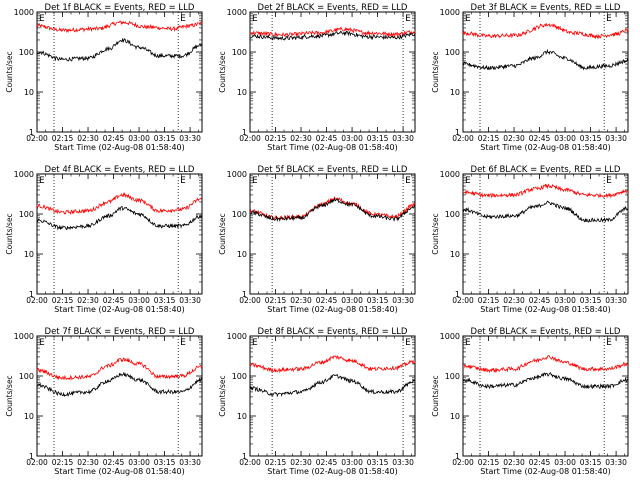 This screenshot has width=640, height=480. Describe the element at coordinates (333, 8) in the screenshot. I see `panel-title: Det 2f BLACK = Events, RED = LLD` at that location.